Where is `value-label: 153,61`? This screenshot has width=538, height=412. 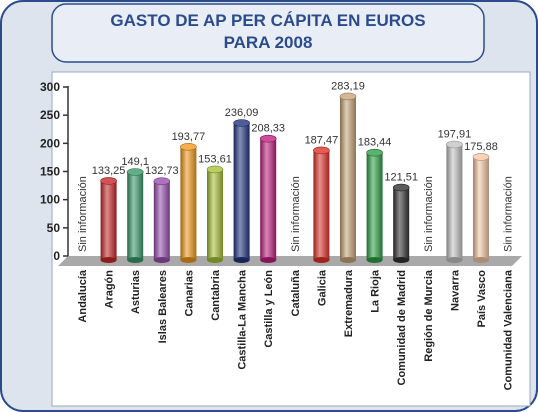 value-label: 153,61 is located at coordinates (215, 159).